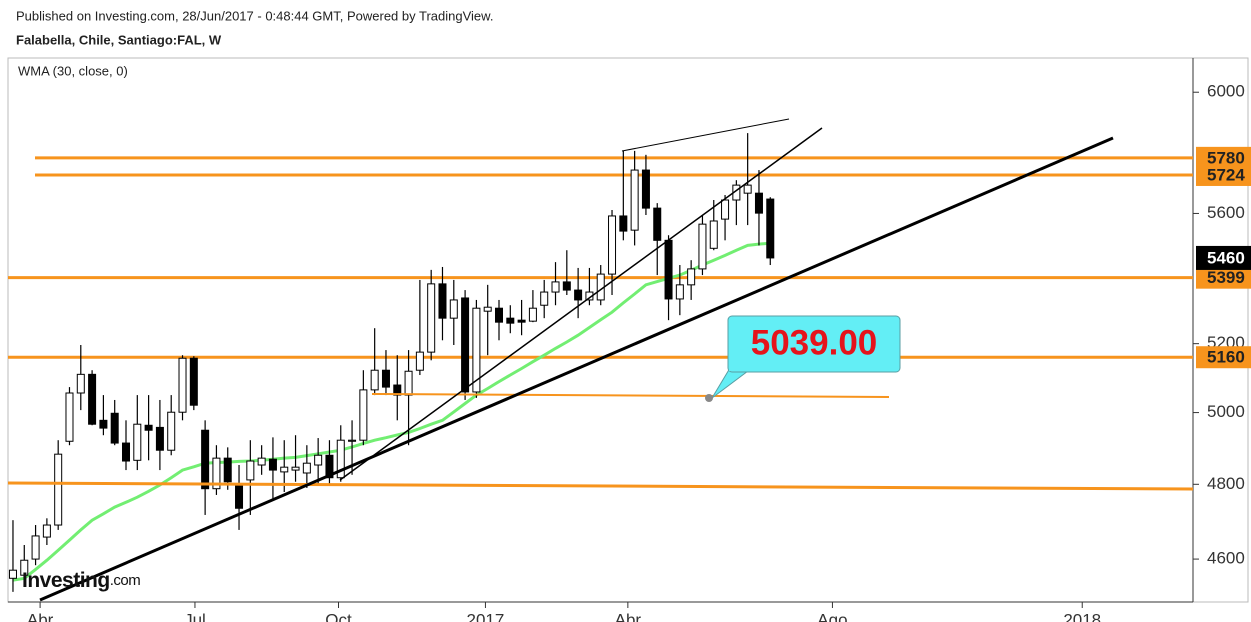 This screenshot has width=1251, height=622. What do you see at coordinates (66, 580) in the screenshot?
I see `watermark-brand: Investing` at bounding box center [66, 580].